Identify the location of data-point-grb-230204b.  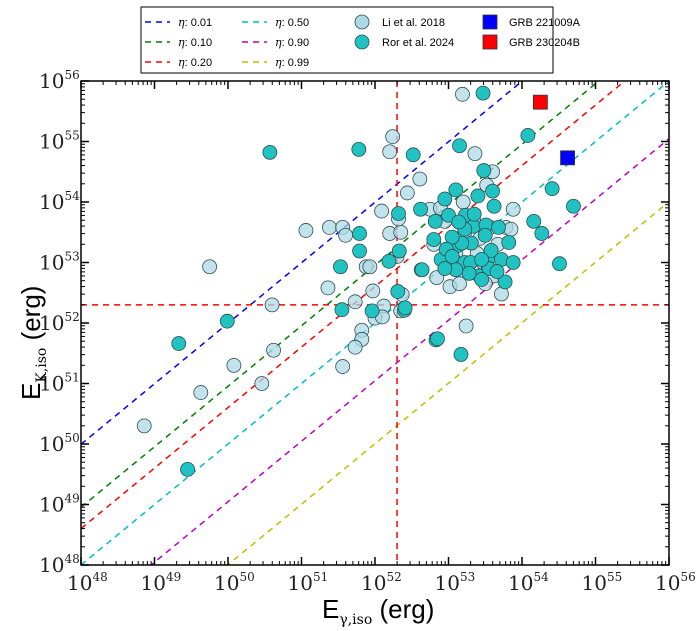
(540, 102).